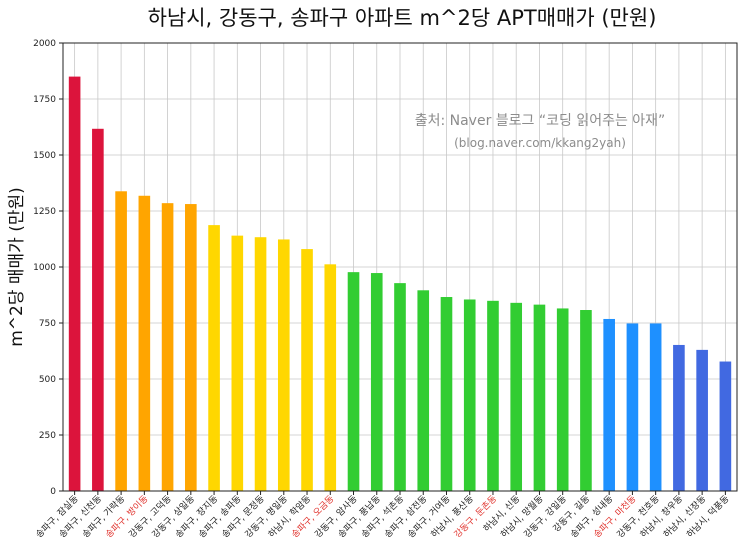 The width and height of the screenshot is (743, 555). I want to click on y-axis-ticks: 0 250 500 750 1000 1250 1500 1750 2000, so click(48, 268).